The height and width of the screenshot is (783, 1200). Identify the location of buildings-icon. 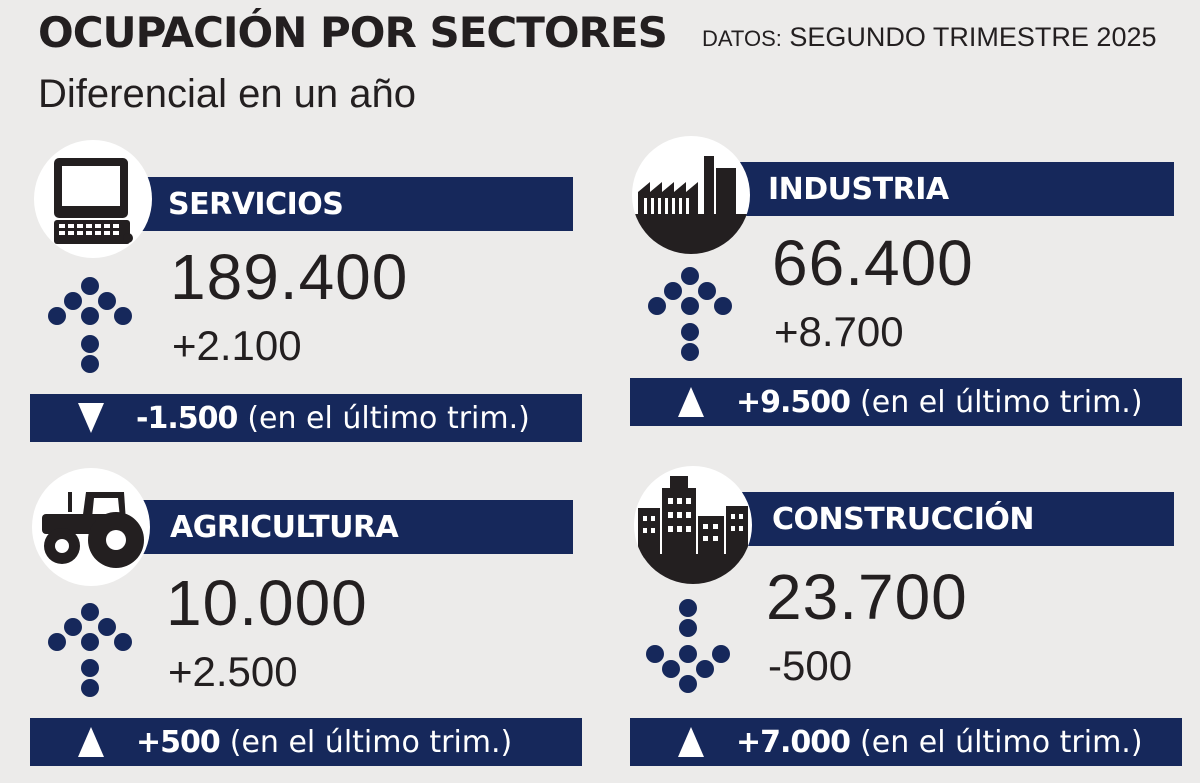
(693, 525).